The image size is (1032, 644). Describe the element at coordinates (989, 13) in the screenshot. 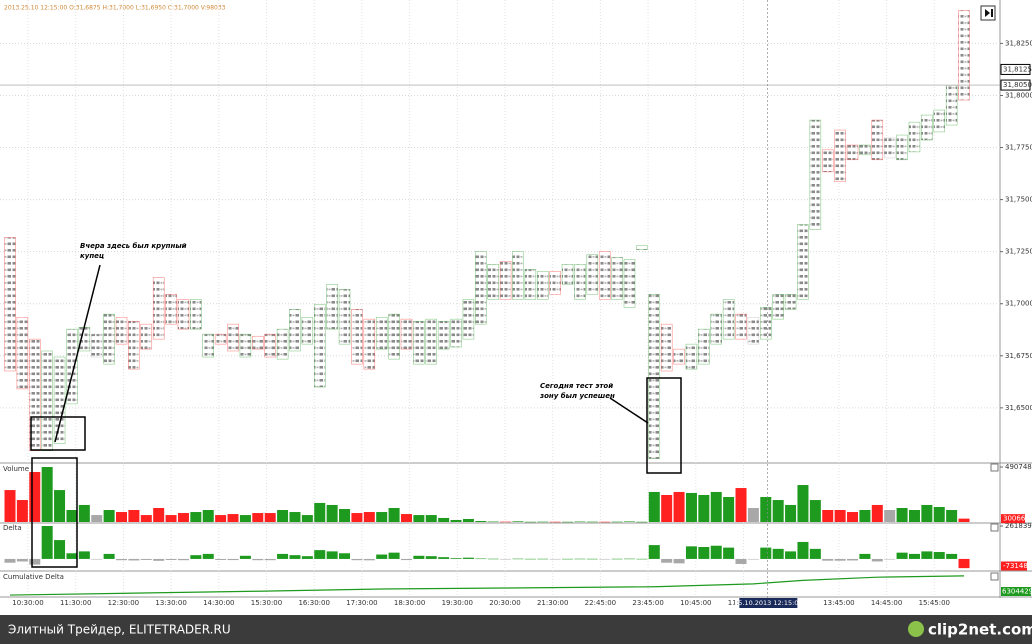

I see `scroll-icon` at that location.